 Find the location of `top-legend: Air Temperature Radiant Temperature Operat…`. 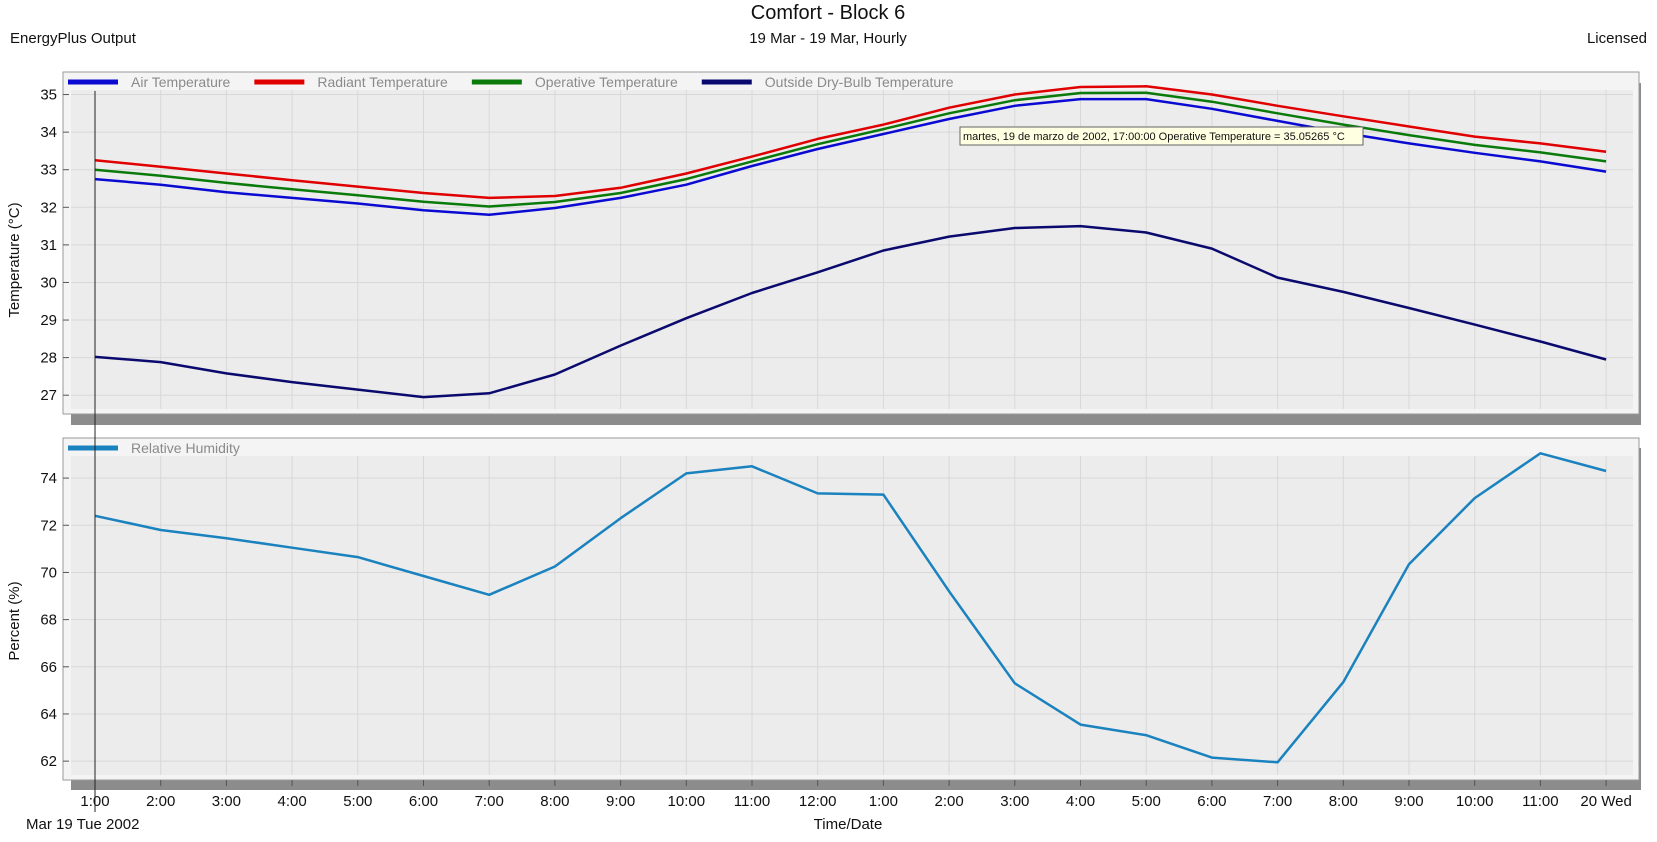

top-legend: Air Temperature Radiant Temperature Operat… is located at coordinates (511, 82).